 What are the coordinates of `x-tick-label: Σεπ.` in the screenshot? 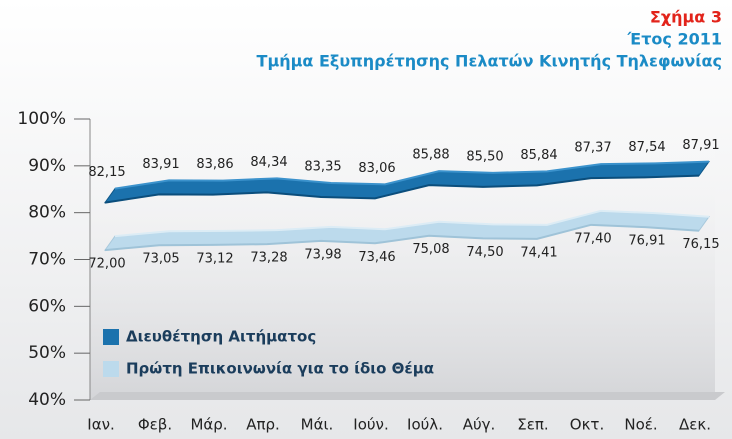 It's located at (532, 425).